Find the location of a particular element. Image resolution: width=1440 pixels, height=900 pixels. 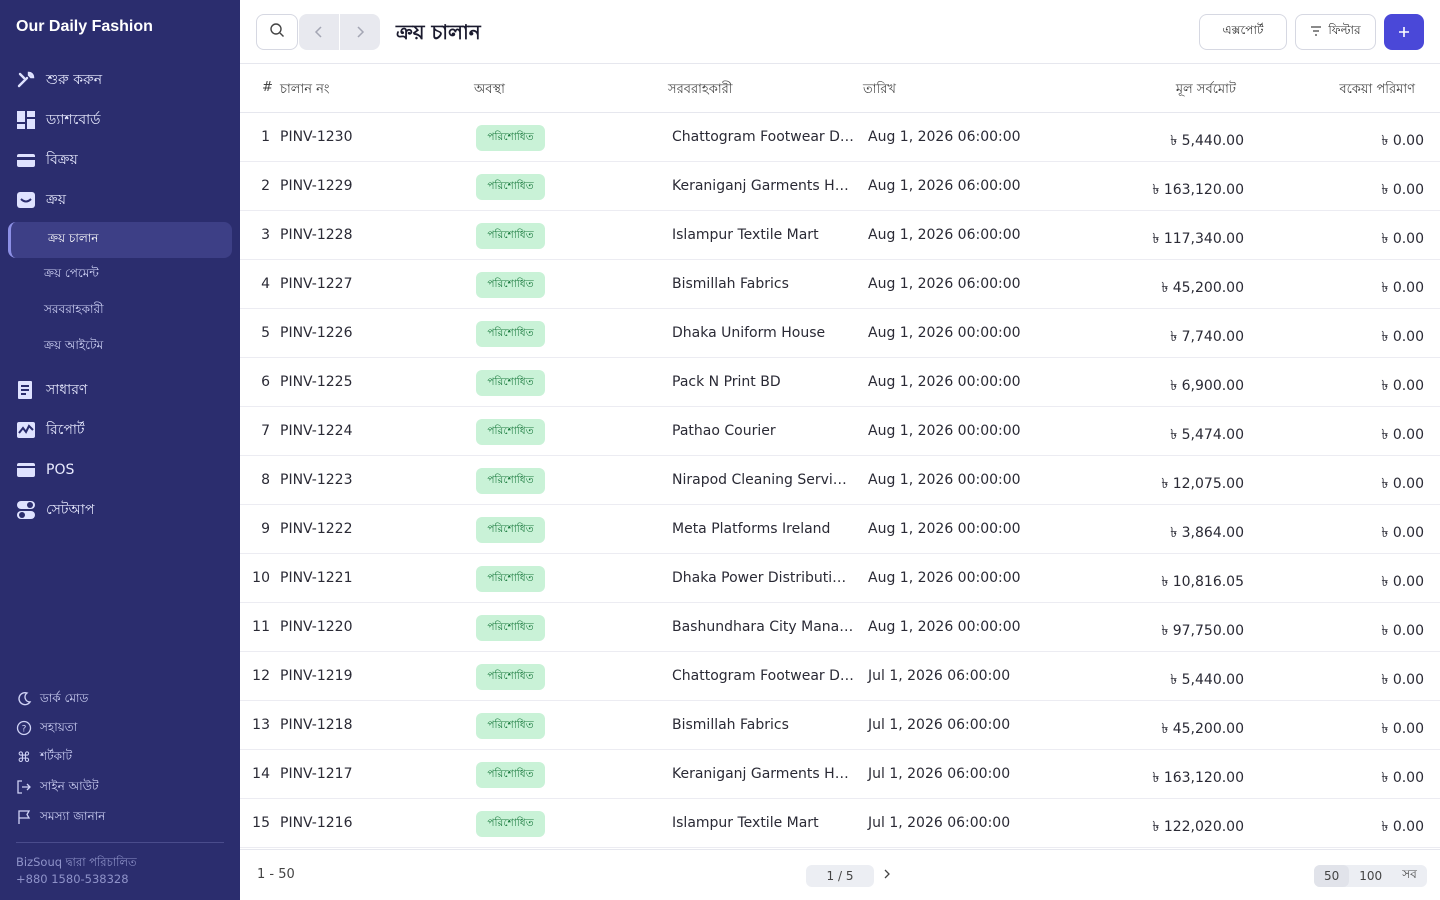

add-invoice-button is located at coordinates (1404, 32).